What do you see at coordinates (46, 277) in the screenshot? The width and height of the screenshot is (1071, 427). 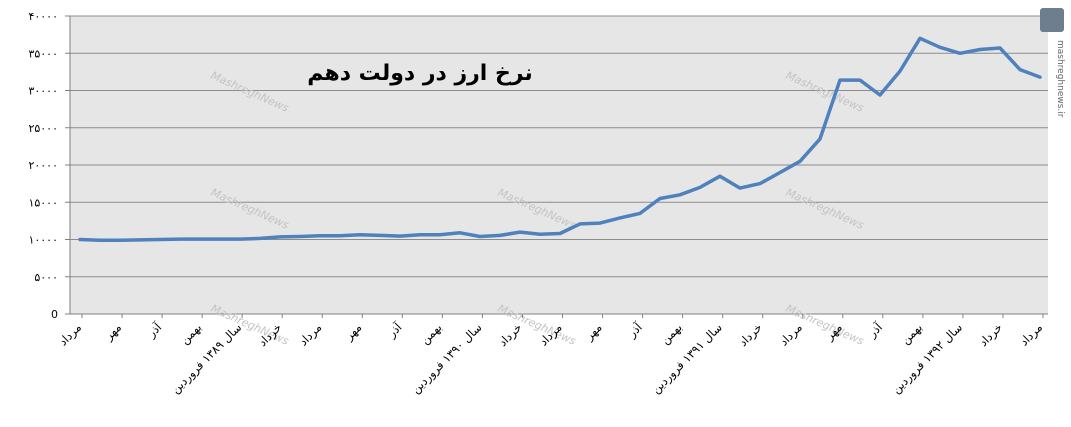 I see `y-tick-label: ۵۰۰۰` at bounding box center [46, 277].